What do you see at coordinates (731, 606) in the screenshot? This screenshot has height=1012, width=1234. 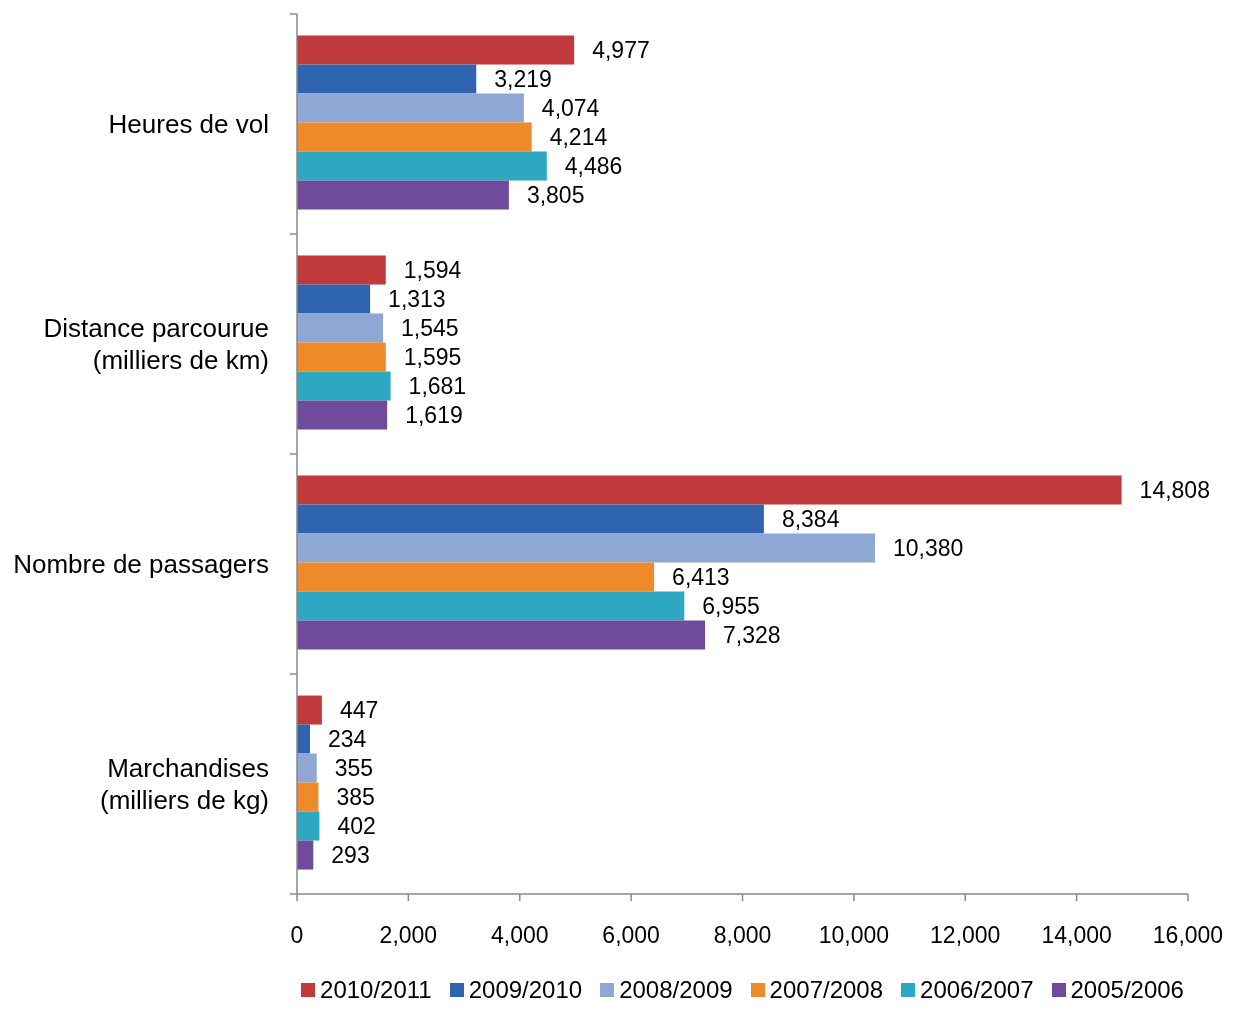 I see `data-label: 6,955` at bounding box center [731, 606].